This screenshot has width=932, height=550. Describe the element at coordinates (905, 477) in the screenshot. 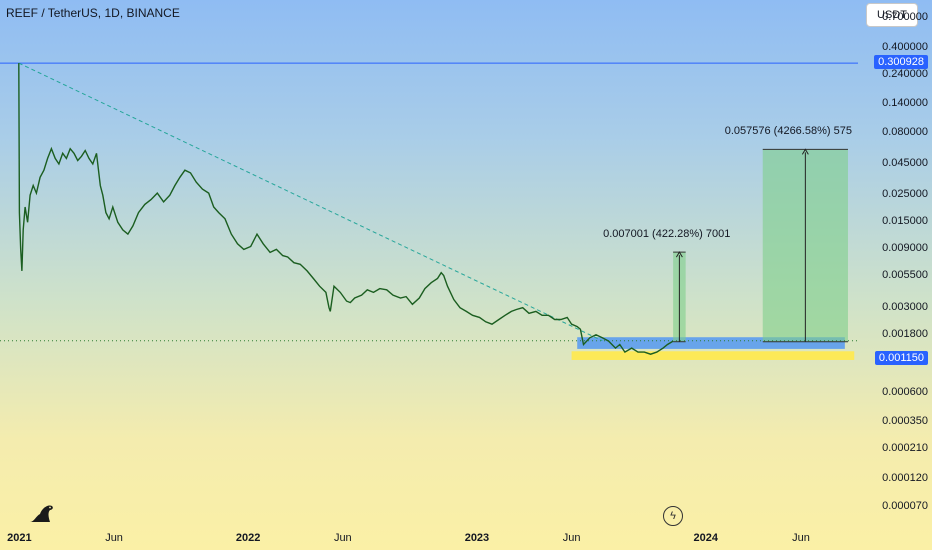

I see `price-tick-label: 0.000120` at that location.